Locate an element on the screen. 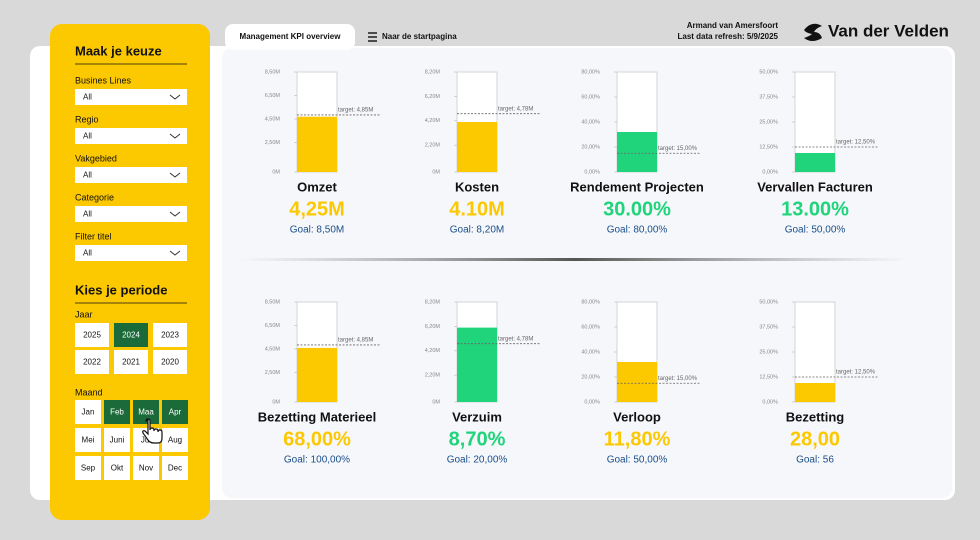  button-label: Mei is located at coordinates (88, 440).